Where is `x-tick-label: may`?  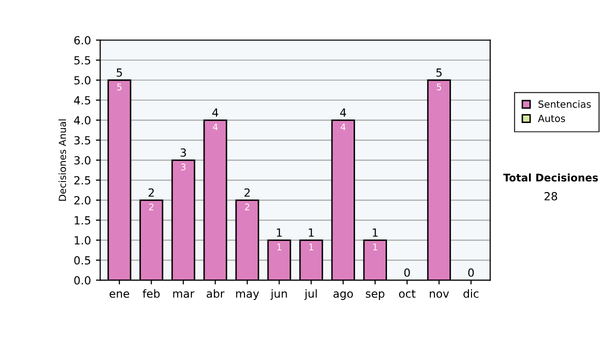
x-tick-label: may is located at coordinates (248, 295).